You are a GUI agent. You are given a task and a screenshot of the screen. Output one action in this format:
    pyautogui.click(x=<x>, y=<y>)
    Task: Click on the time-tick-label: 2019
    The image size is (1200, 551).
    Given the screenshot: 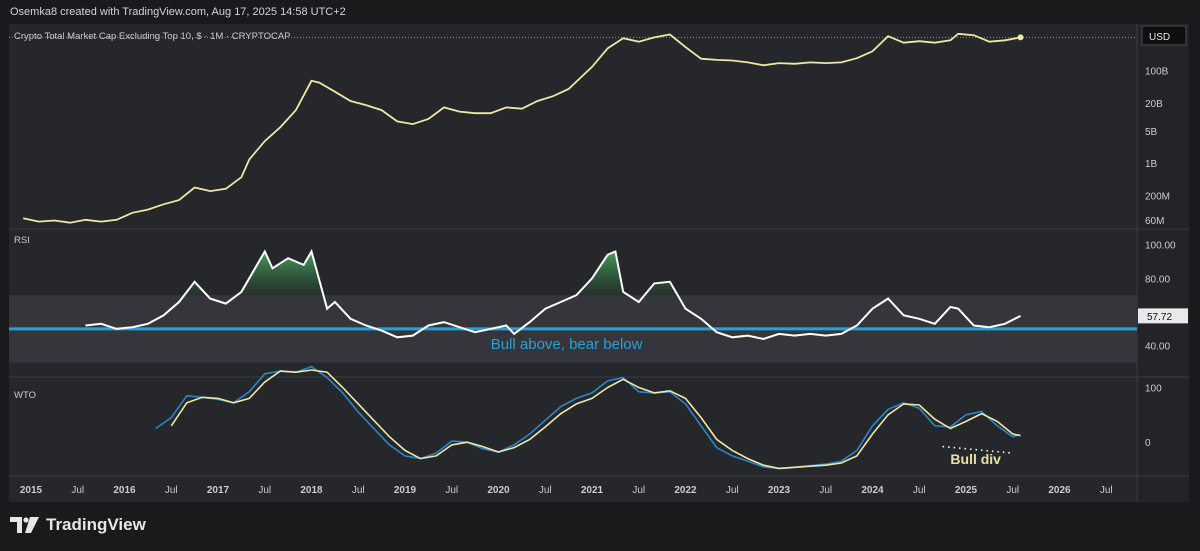 What is the action you would take?
    pyautogui.click(x=405, y=490)
    